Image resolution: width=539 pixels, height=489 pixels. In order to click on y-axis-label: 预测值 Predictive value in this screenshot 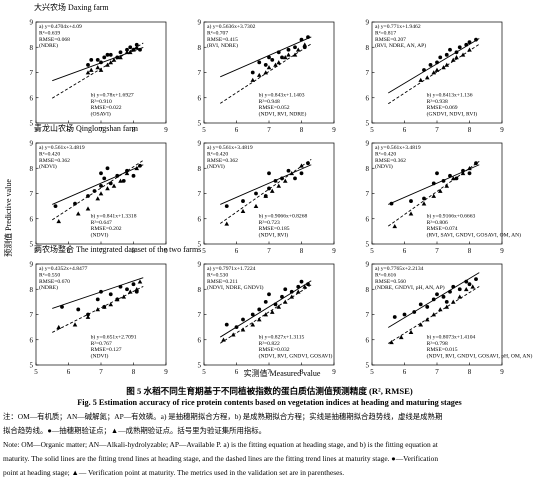, I will do `click(8, 218)`.